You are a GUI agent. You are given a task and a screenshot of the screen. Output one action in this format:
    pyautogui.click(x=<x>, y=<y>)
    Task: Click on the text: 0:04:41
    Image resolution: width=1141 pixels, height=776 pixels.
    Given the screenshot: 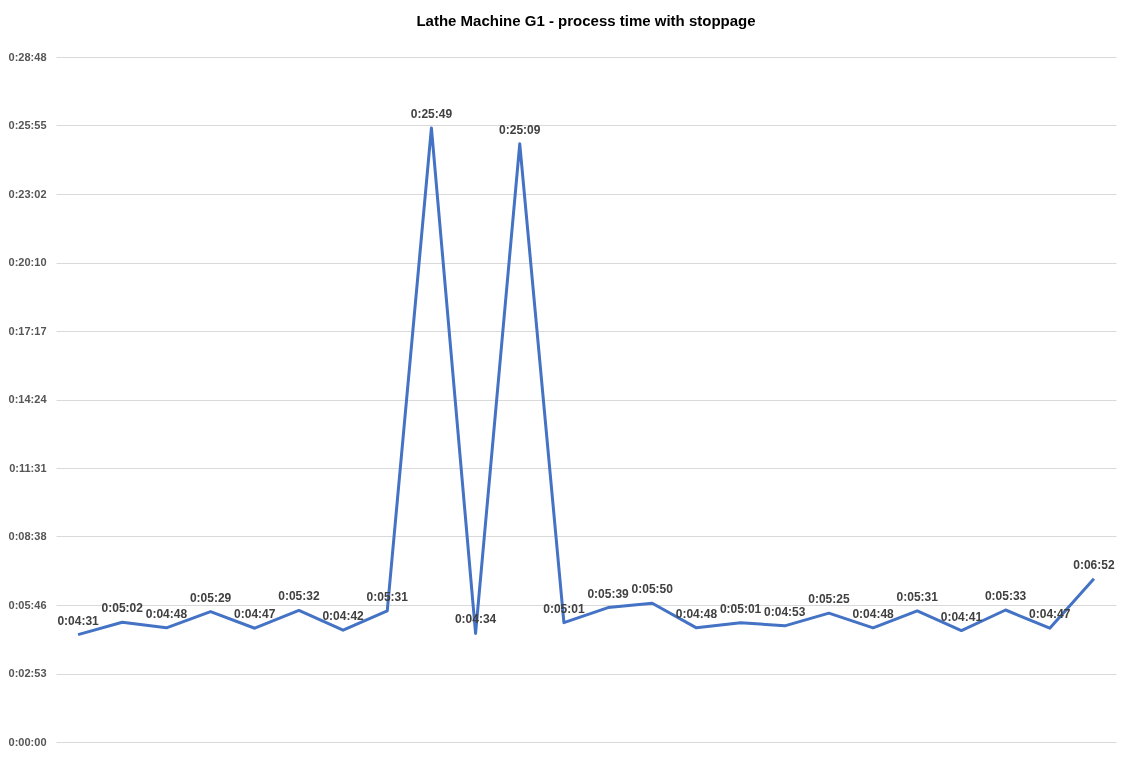 What is the action you would take?
    pyautogui.click(x=961, y=616)
    